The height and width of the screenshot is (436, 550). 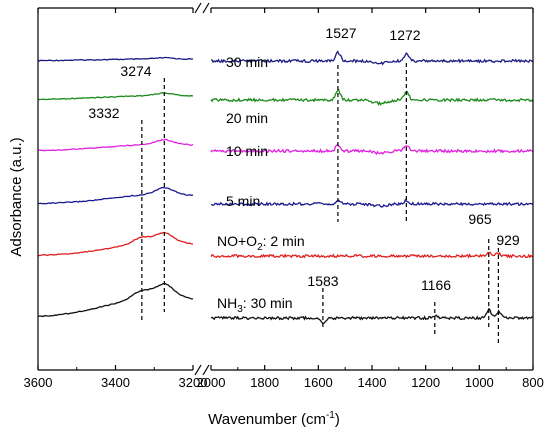 I want to click on peak-label-1583: 1583, so click(x=322, y=281).